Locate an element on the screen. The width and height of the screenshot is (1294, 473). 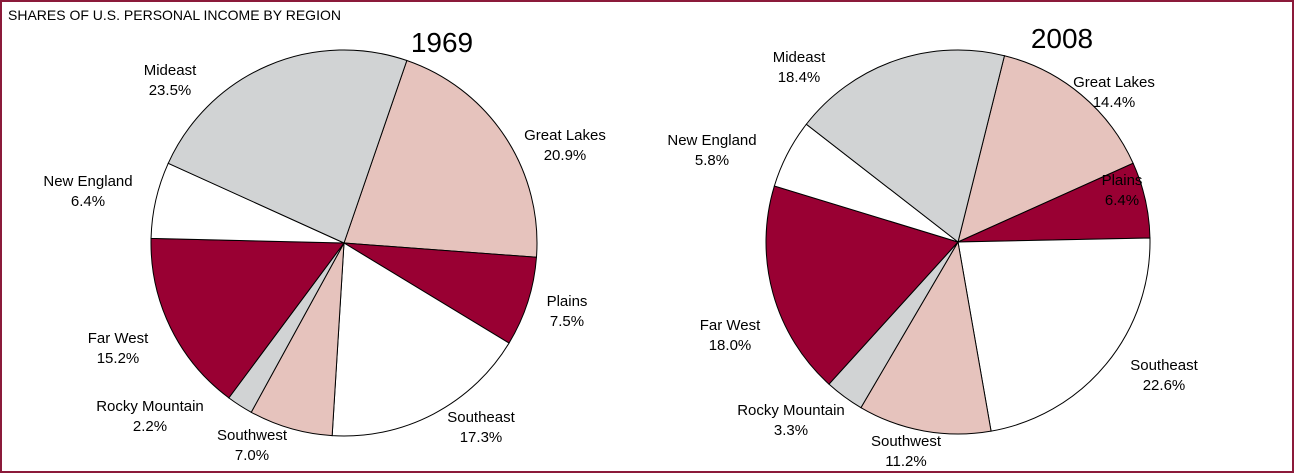
slice-value-label: 17.3% is located at coordinates (481, 437).